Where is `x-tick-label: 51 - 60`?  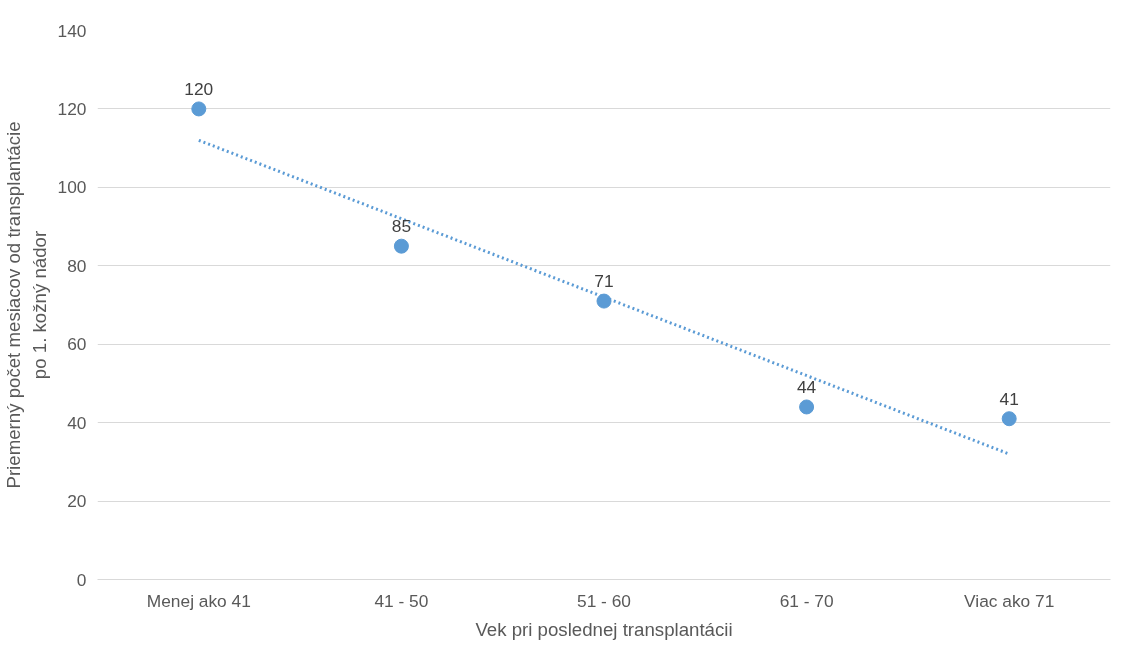 x-tick-label: 51 - 60 is located at coordinates (604, 600).